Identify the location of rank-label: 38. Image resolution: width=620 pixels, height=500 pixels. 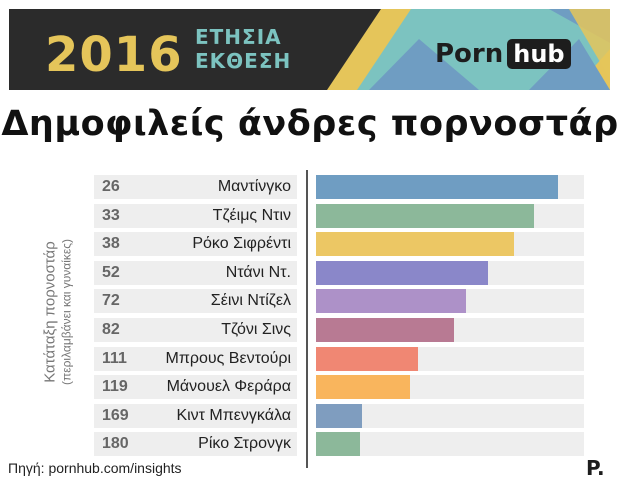
(111, 243).